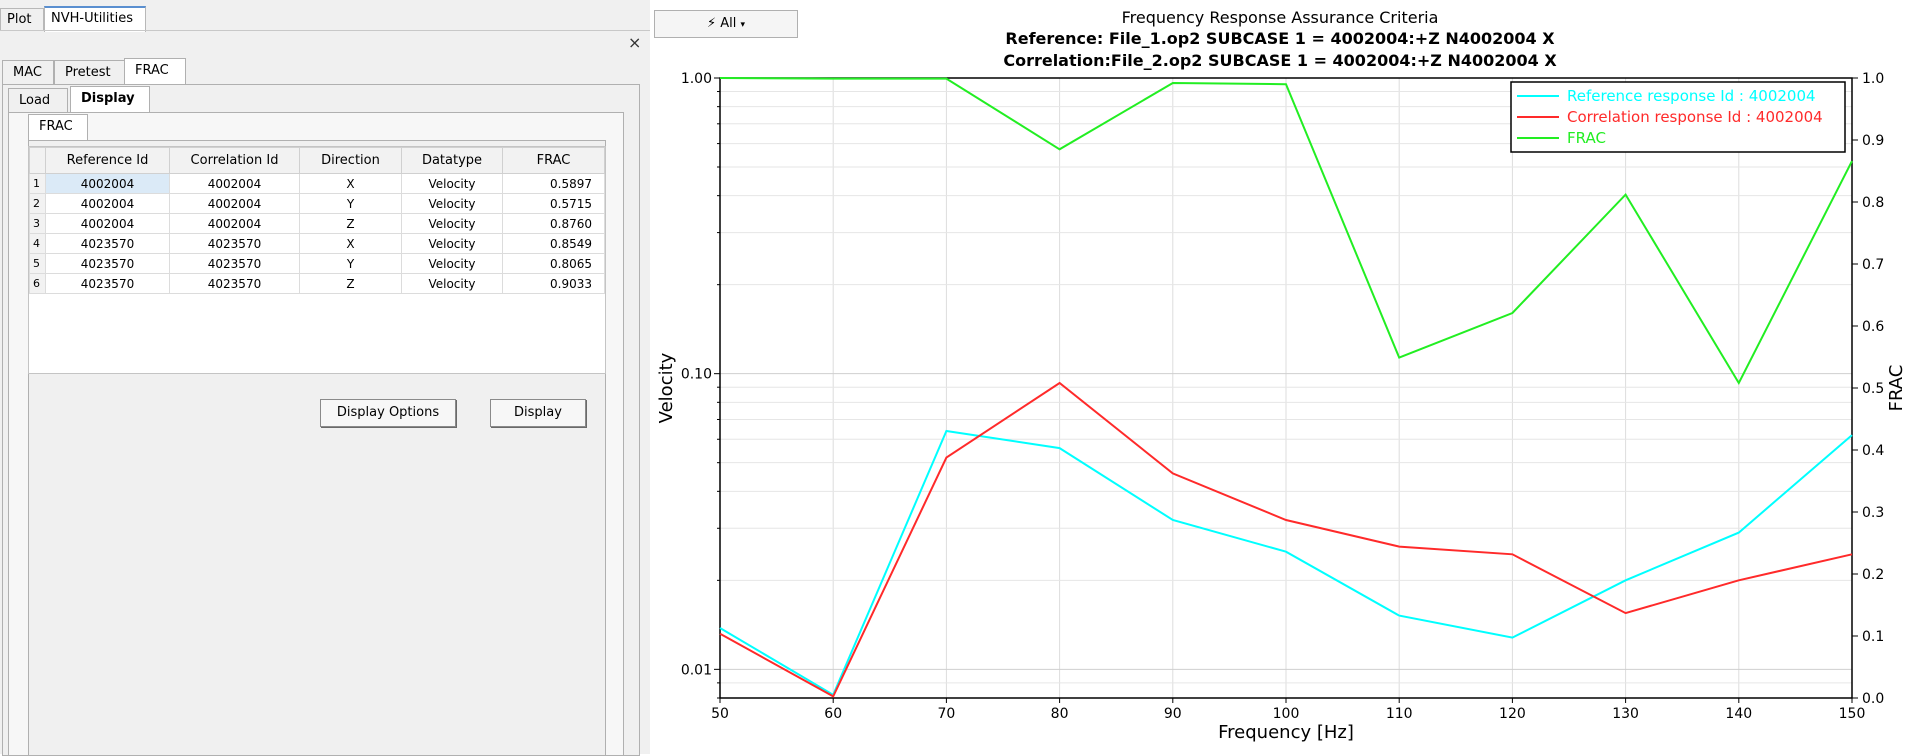 The image size is (1912, 756). Describe the element at coordinates (553, 160) in the screenshot. I see `col-header-frac: FRAC` at that location.